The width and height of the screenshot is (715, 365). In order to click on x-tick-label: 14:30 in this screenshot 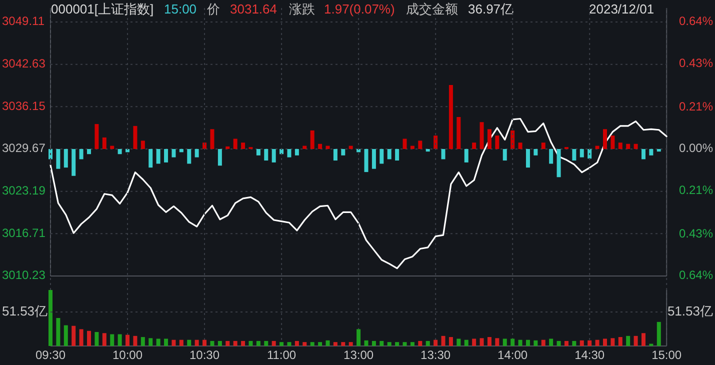, I will do `click(589, 355)`.